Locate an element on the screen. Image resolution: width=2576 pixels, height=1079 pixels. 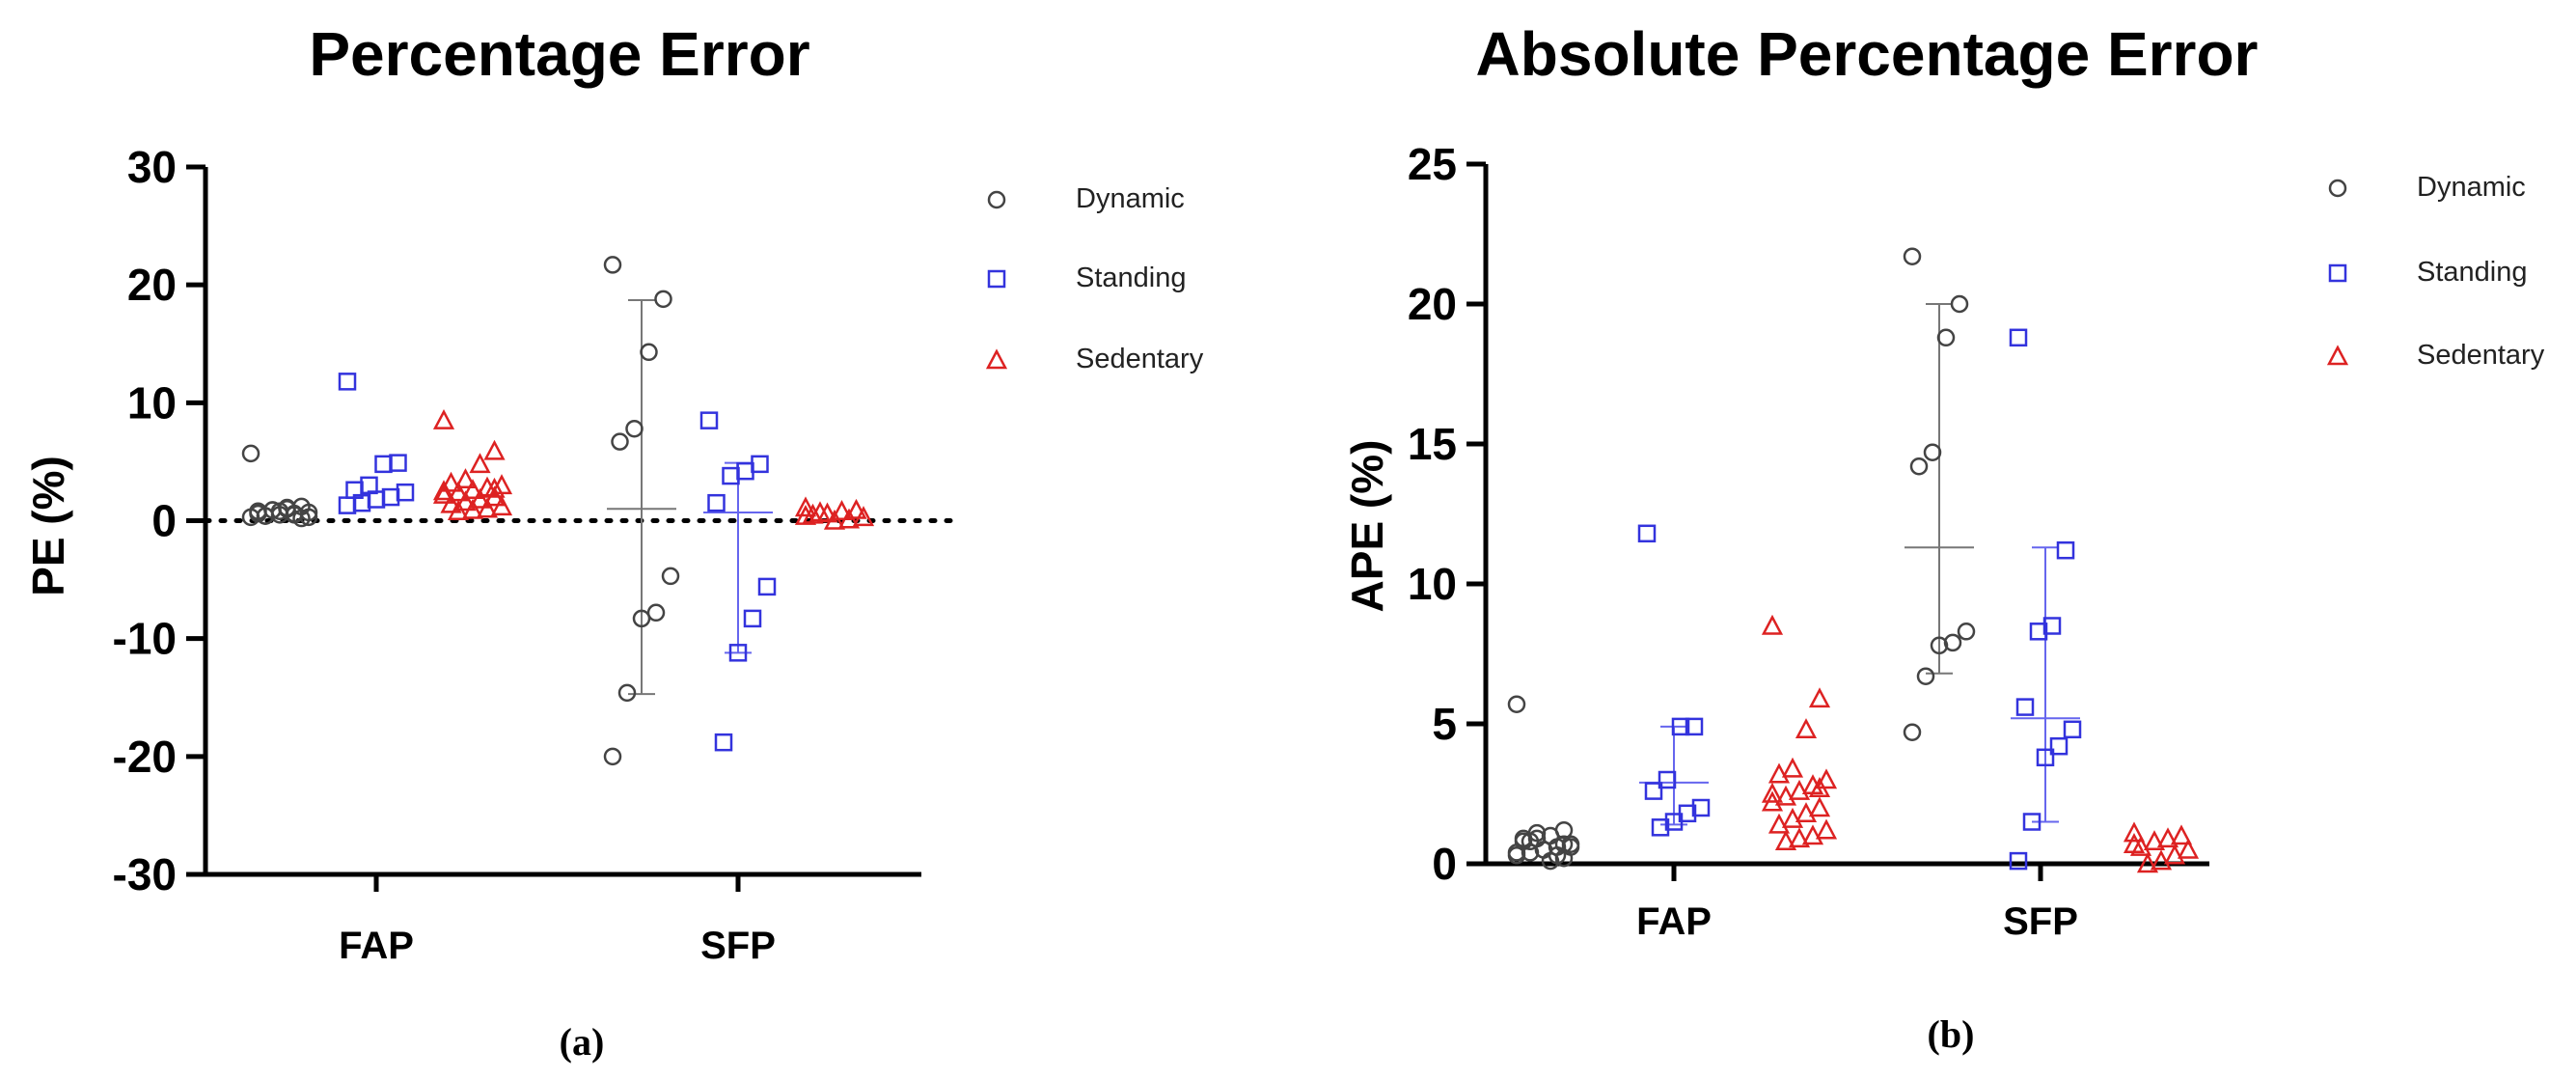
chart-a-y-tick-label: 20 is located at coordinates (152, 285).